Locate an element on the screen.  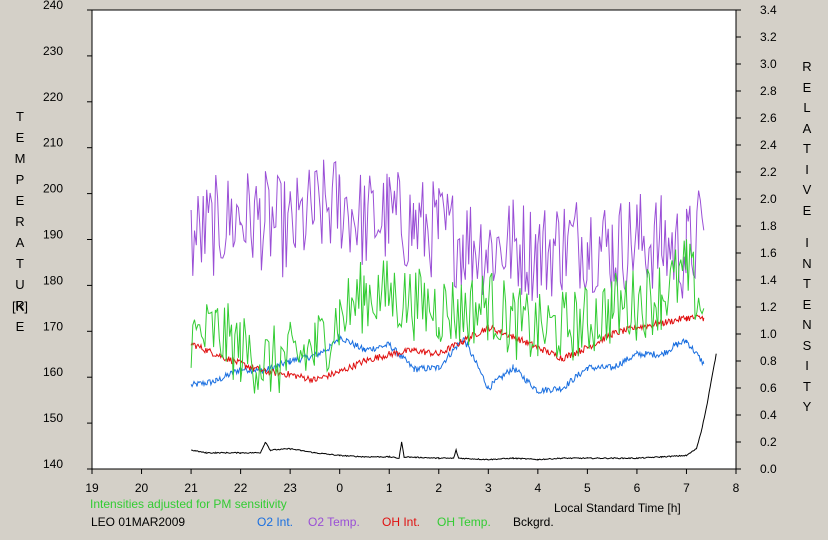
y-axis-left-unit: [K] is located at coordinates (20, 306).